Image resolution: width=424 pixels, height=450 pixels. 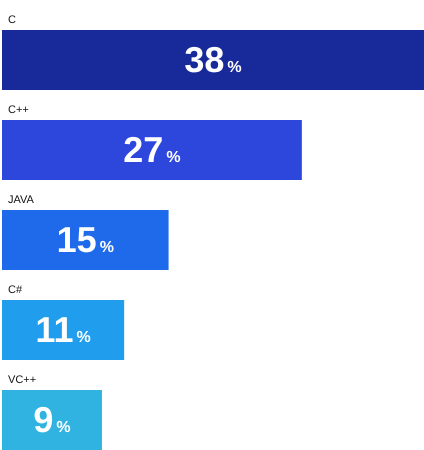 What do you see at coordinates (85, 239) in the screenshot?
I see `data-label: 15%` at bounding box center [85, 239].